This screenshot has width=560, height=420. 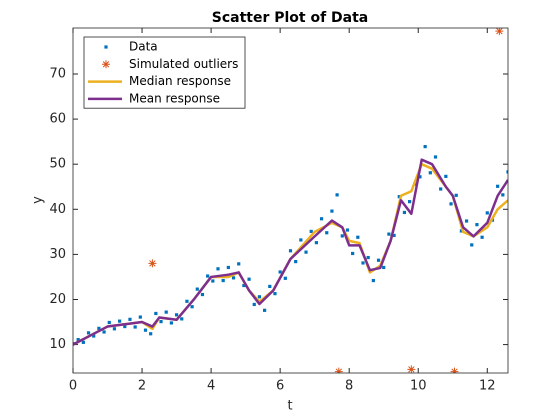 I want to click on legend-label: Data, so click(x=143, y=47).